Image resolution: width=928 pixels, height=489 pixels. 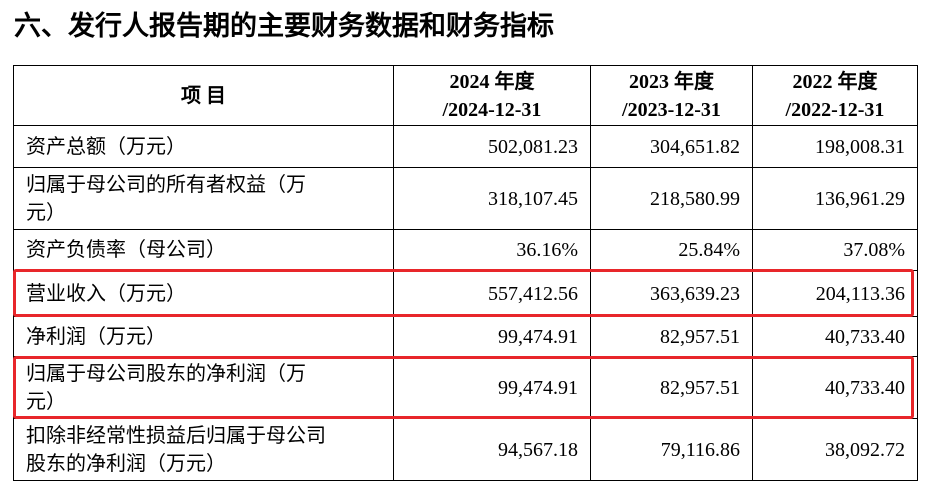 I want to click on table-row: 营业收入（万元） 557,412.56 363,639.23 204,113.36, so click(x=465, y=293).